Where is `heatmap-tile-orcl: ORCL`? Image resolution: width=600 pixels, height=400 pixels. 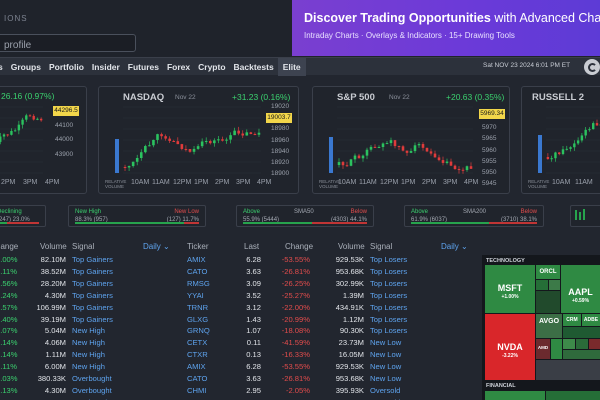 heatmap-tile-orcl: ORCL is located at coordinates (548, 272).